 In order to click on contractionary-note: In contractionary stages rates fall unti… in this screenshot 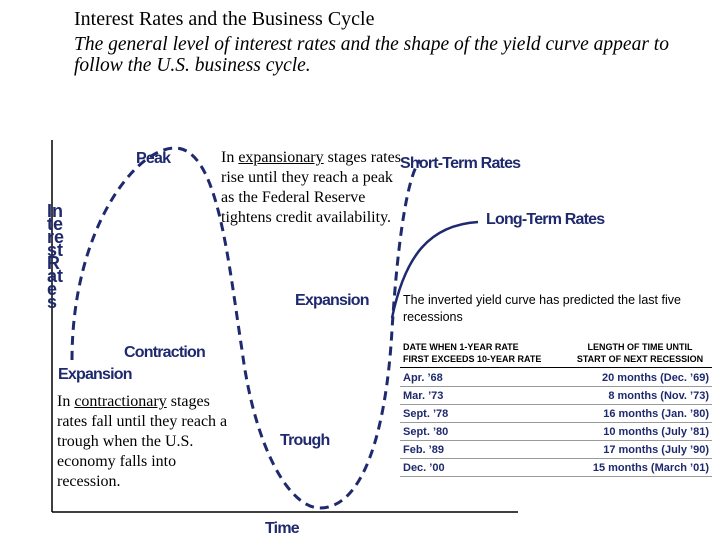, I will do `click(147, 442)`.